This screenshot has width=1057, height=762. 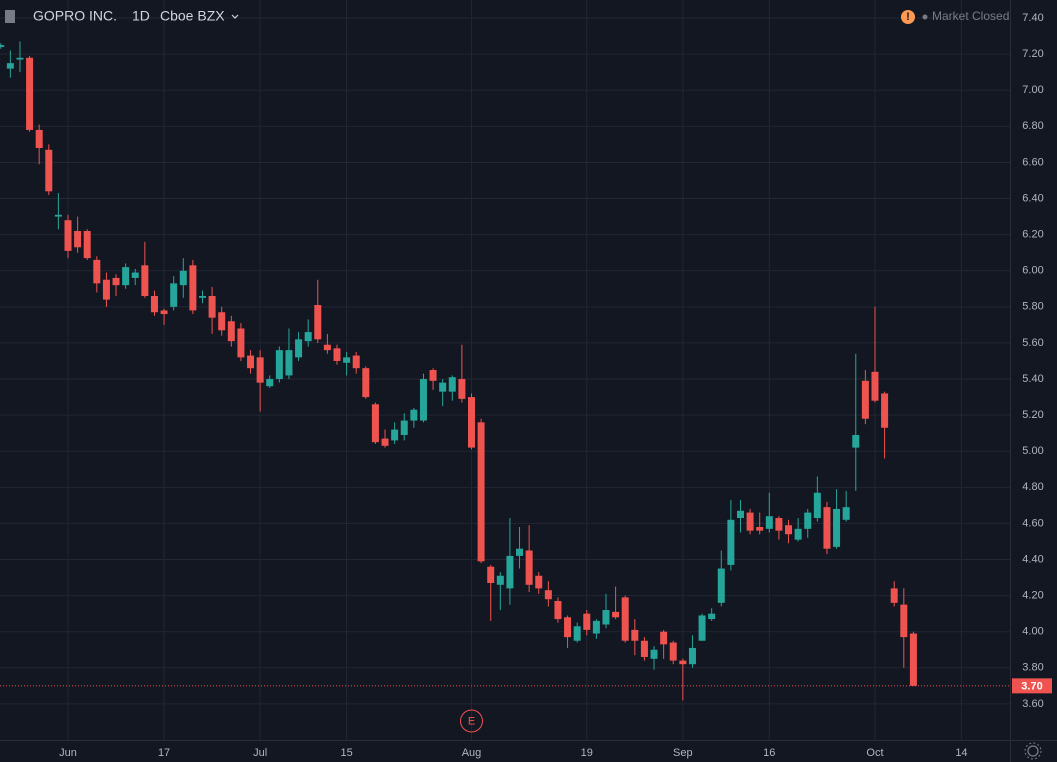 I want to click on y-tick-label: 6.20, so click(x=1032, y=235).